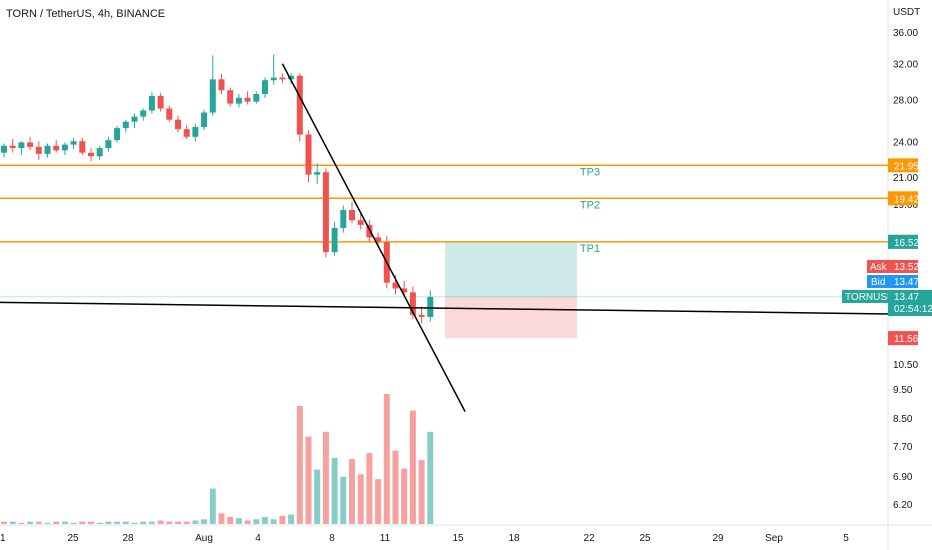  What do you see at coordinates (718, 538) in the screenshot?
I see `time-tick-label: 29` at bounding box center [718, 538].